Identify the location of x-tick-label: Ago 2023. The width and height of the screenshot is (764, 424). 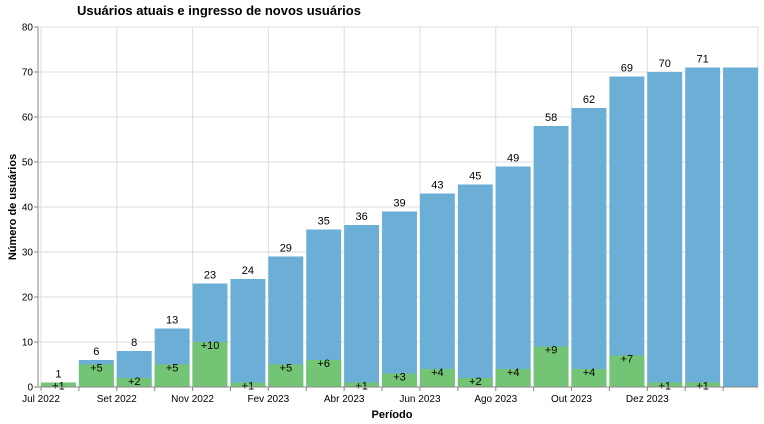
(495, 399).